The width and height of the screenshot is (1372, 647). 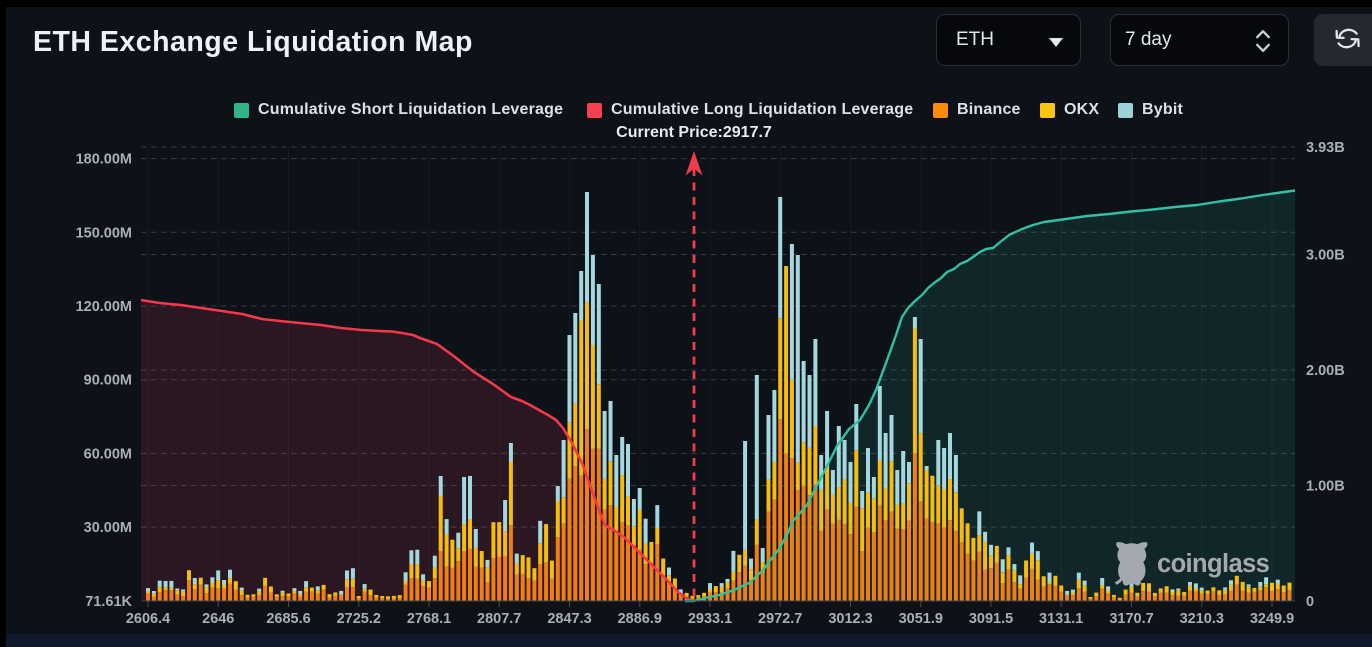 What do you see at coordinates (108, 528) in the screenshot?
I see `svg-text: 30.00M` at bounding box center [108, 528].